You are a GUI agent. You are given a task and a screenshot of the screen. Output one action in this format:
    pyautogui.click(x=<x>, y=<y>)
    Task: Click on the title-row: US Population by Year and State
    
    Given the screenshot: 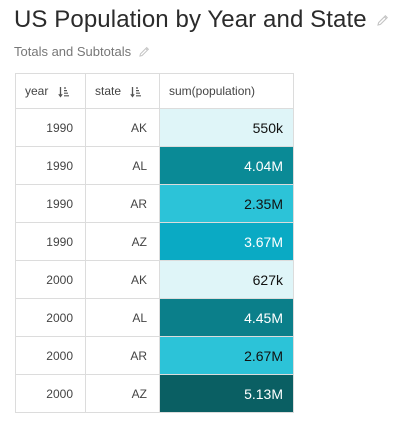 What is the action you would take?
    pyautogui.click(x=201, y=20)
    